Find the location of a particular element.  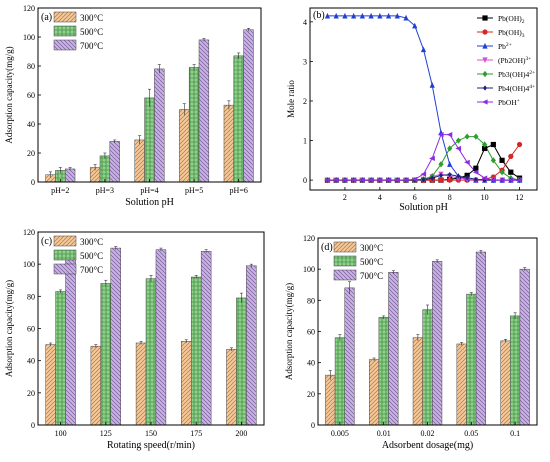

y-tick-label: 120 is located at coordinates (29, 8).